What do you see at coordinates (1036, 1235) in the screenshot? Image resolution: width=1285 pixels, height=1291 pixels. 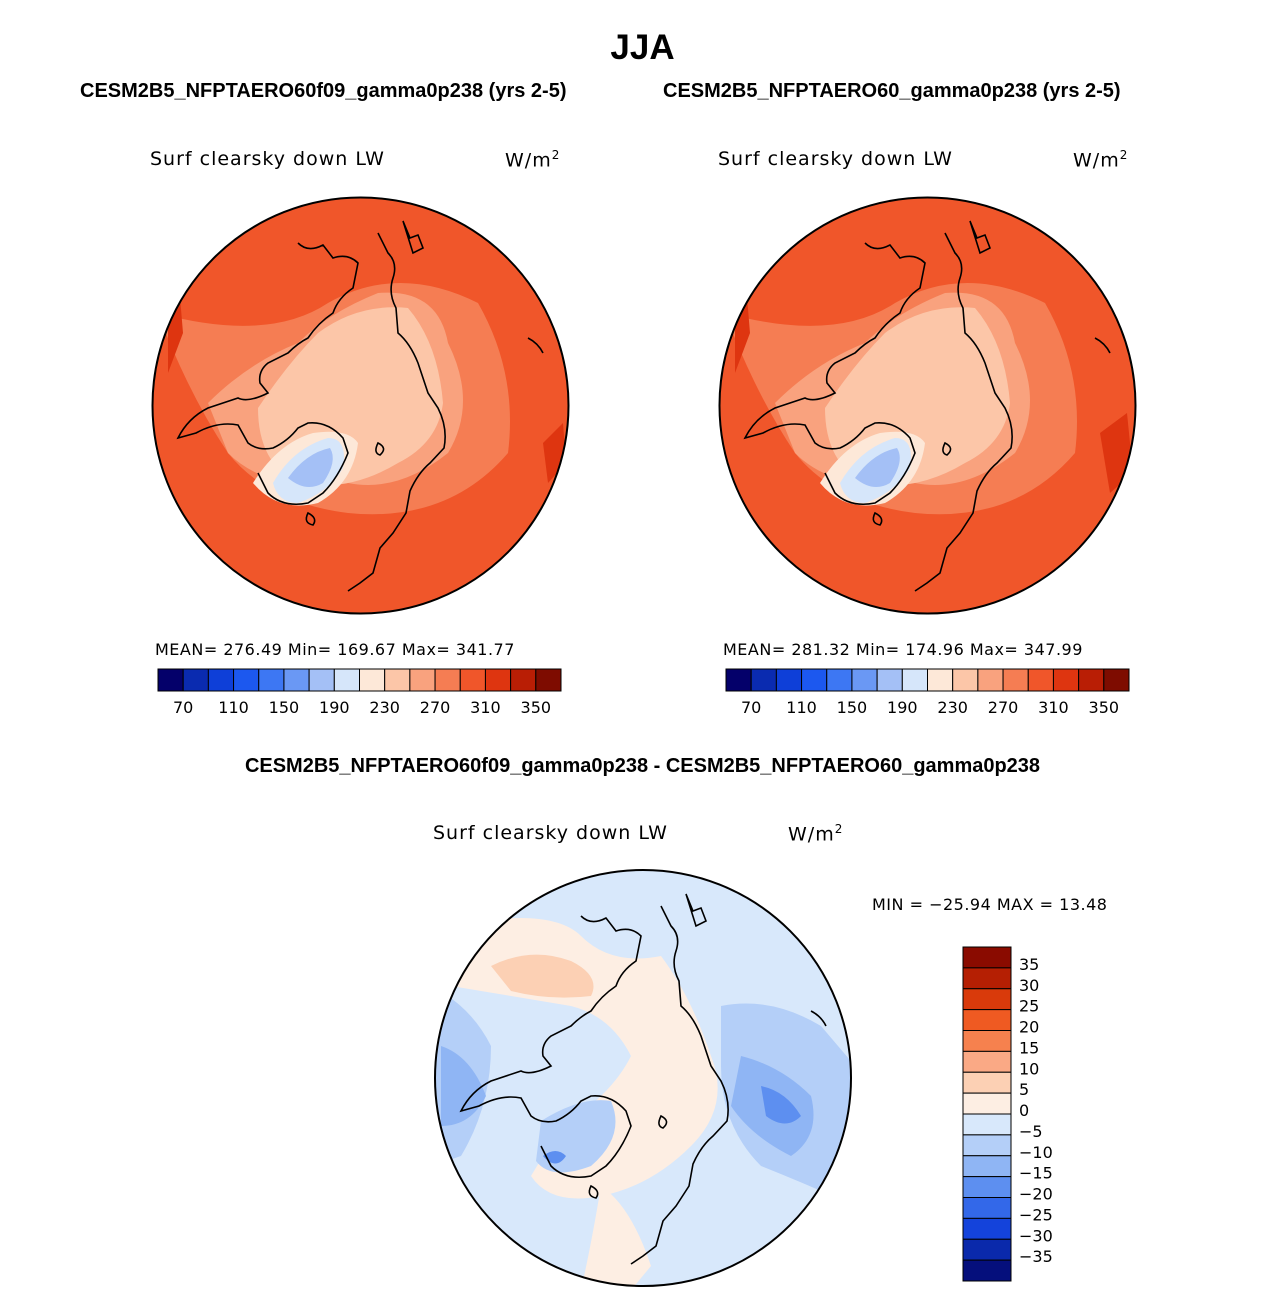 I see `colorbar-level-label: −30` at bounding box center [1036, 1235].